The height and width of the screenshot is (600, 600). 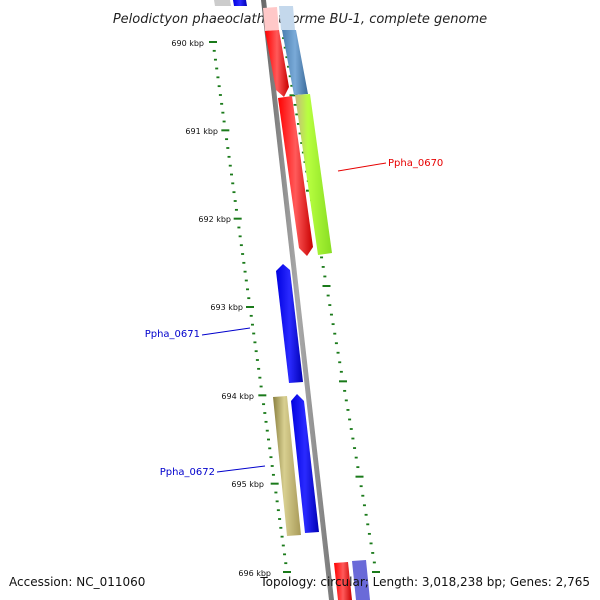 I want to click on scale-ticks, so click(x=250, y=307).